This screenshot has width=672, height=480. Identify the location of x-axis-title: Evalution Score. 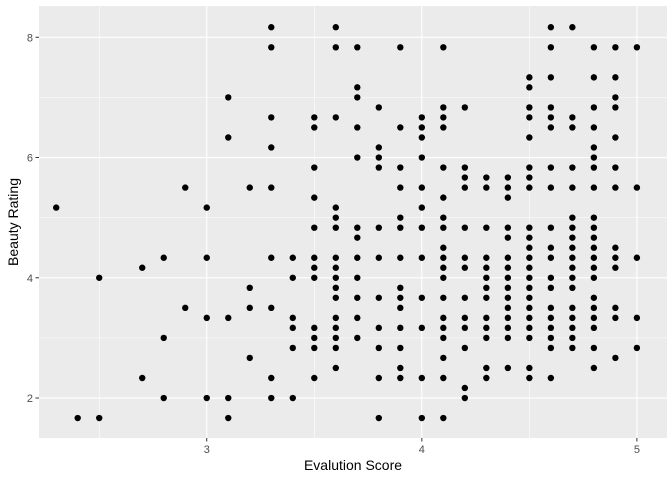
(353, 465).